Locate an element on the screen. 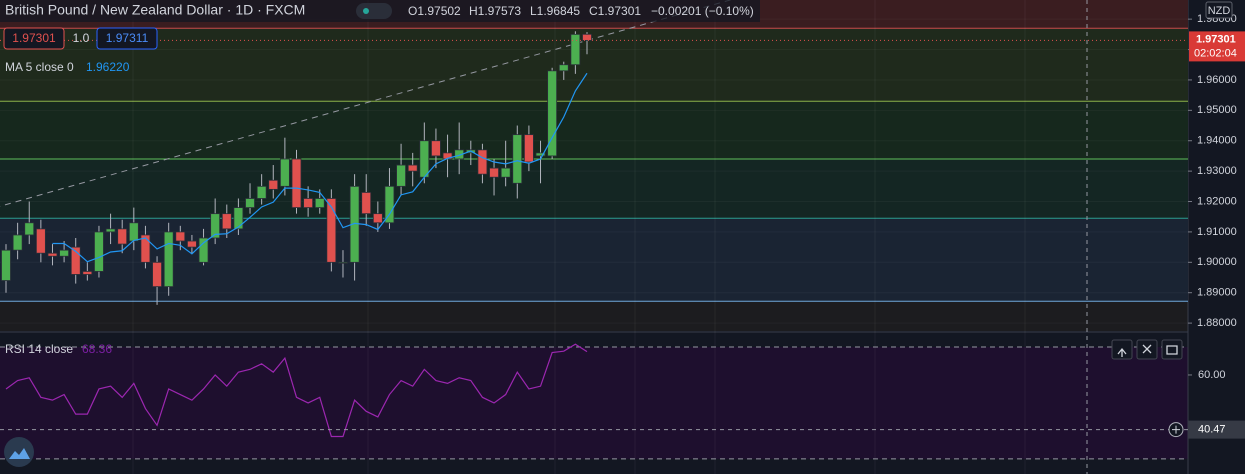 This screenshot has width=1245, height=474. crosshair-label: 40.47 is located at coordinates (1212, 430).